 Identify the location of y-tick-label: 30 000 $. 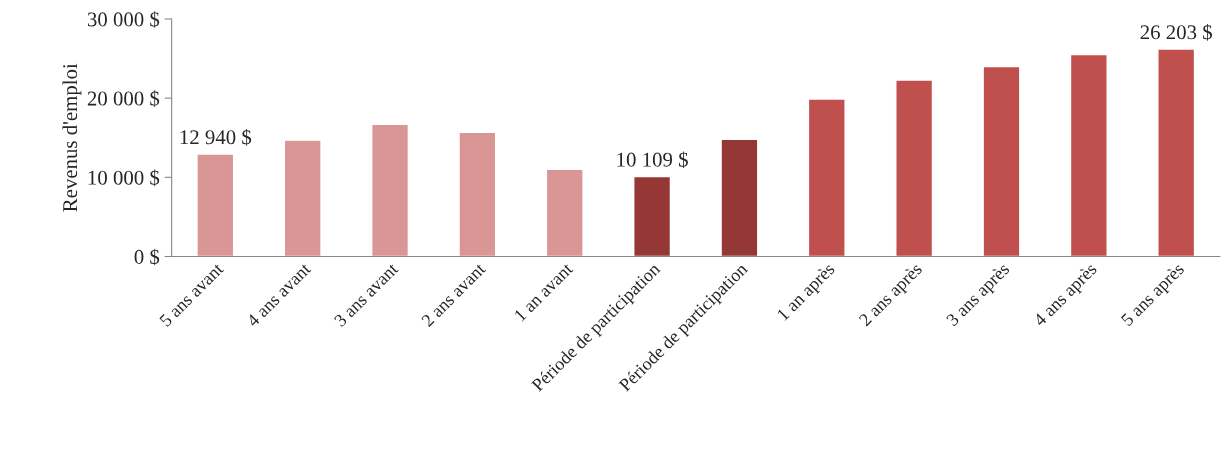
(123, 19).